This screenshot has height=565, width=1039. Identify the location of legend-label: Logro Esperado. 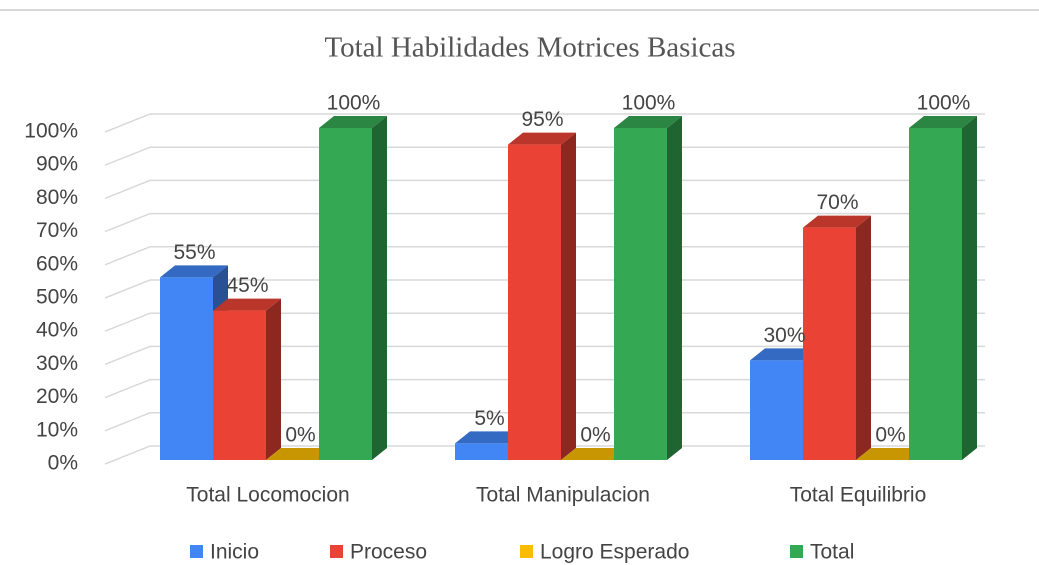
(614, 552).